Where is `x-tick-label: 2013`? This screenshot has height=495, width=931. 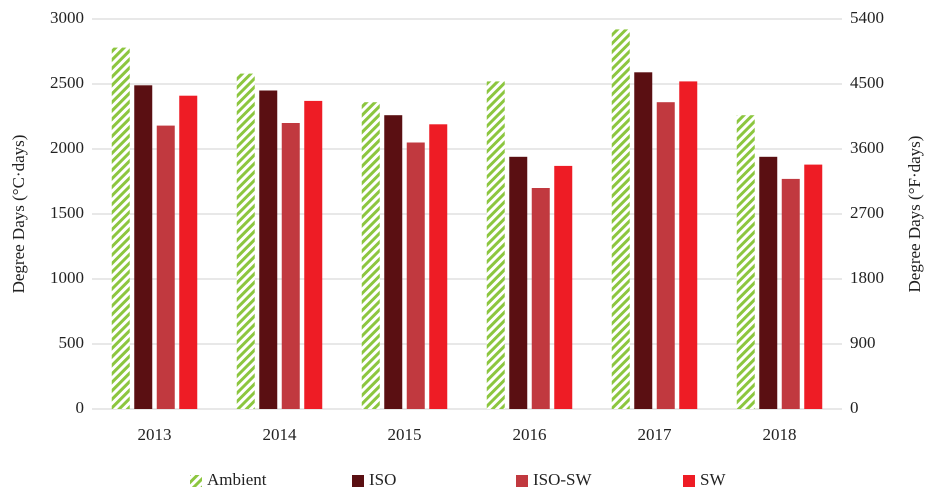
x-tick-label: 2013 is located at coordinates (155, 434).